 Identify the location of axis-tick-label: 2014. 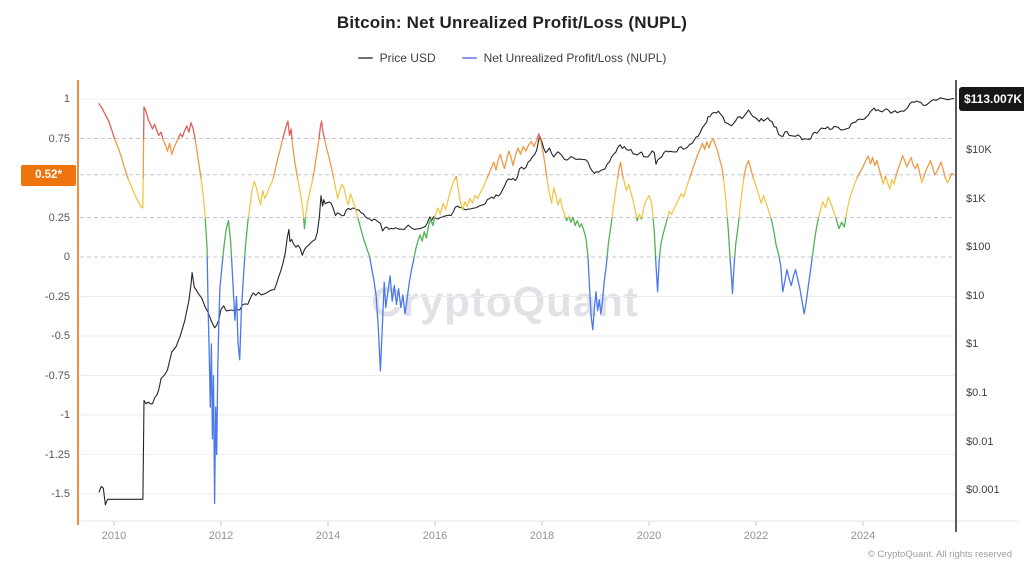
(328, 536).